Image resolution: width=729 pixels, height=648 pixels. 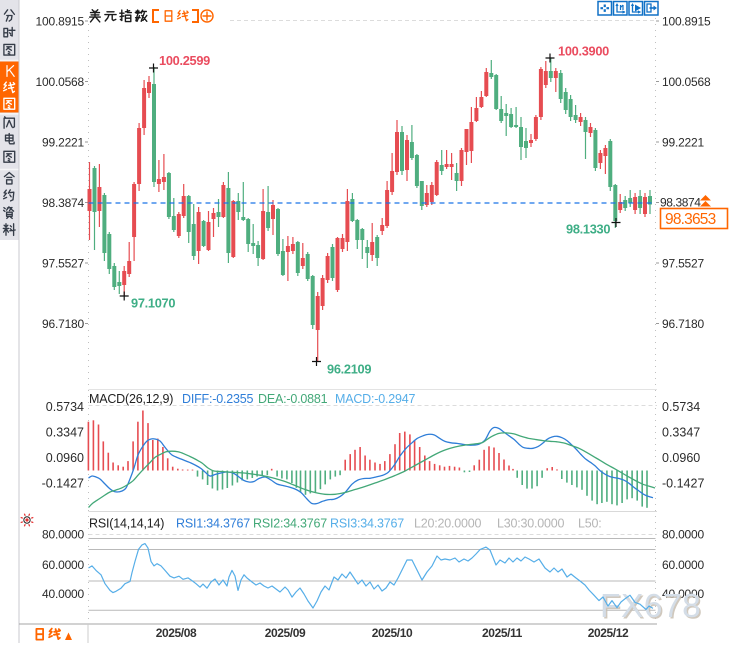 I want to click on svg-text: 2025/08, so click(x=176, y=633).